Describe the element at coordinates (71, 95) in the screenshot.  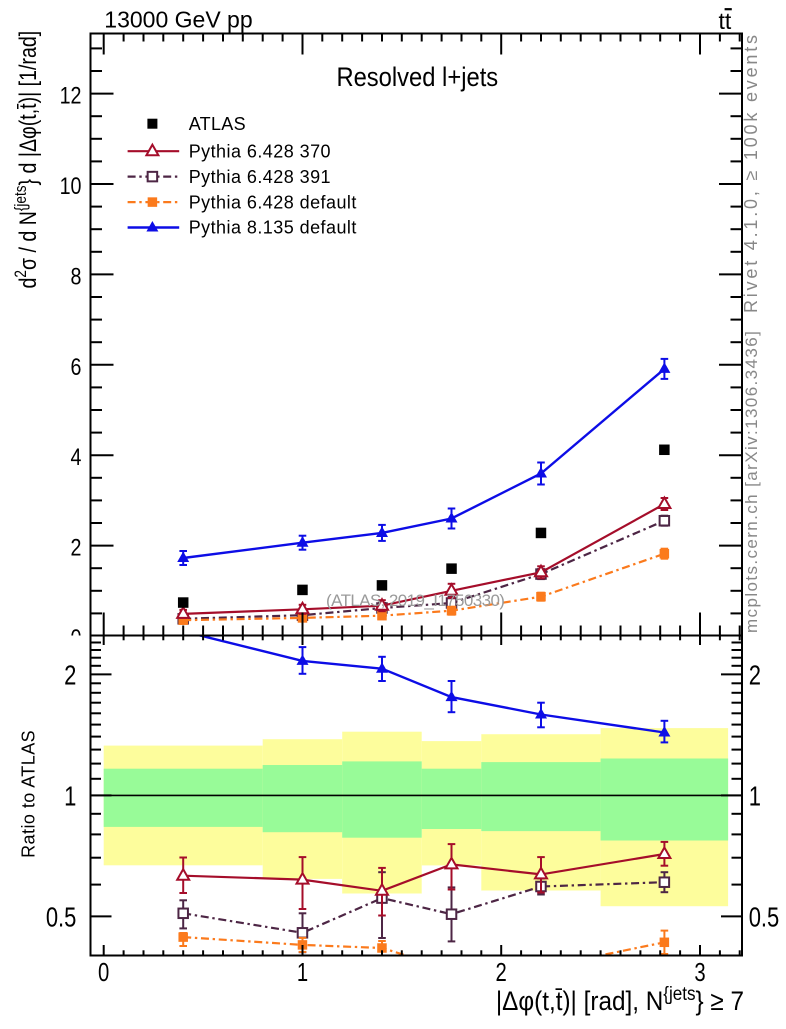
I see `svg-text: 12` at that location.